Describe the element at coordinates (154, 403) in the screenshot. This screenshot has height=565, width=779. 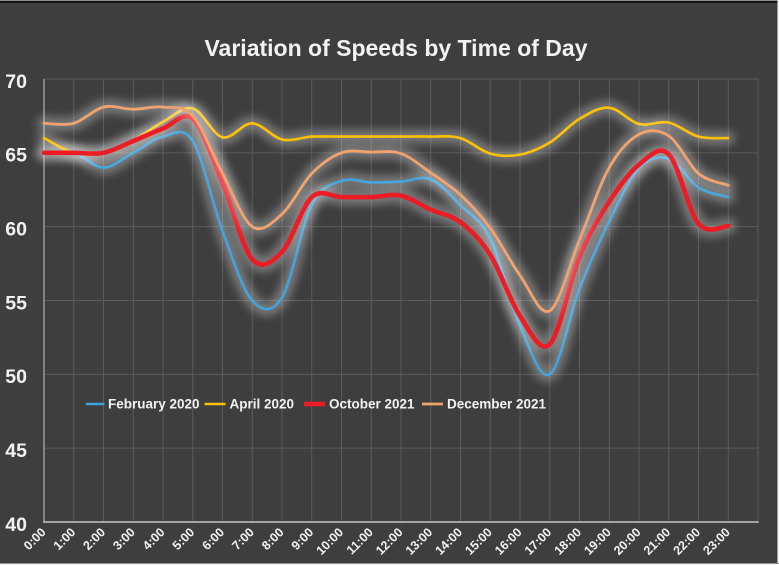
I see `svg-text: February 2020` at that location.